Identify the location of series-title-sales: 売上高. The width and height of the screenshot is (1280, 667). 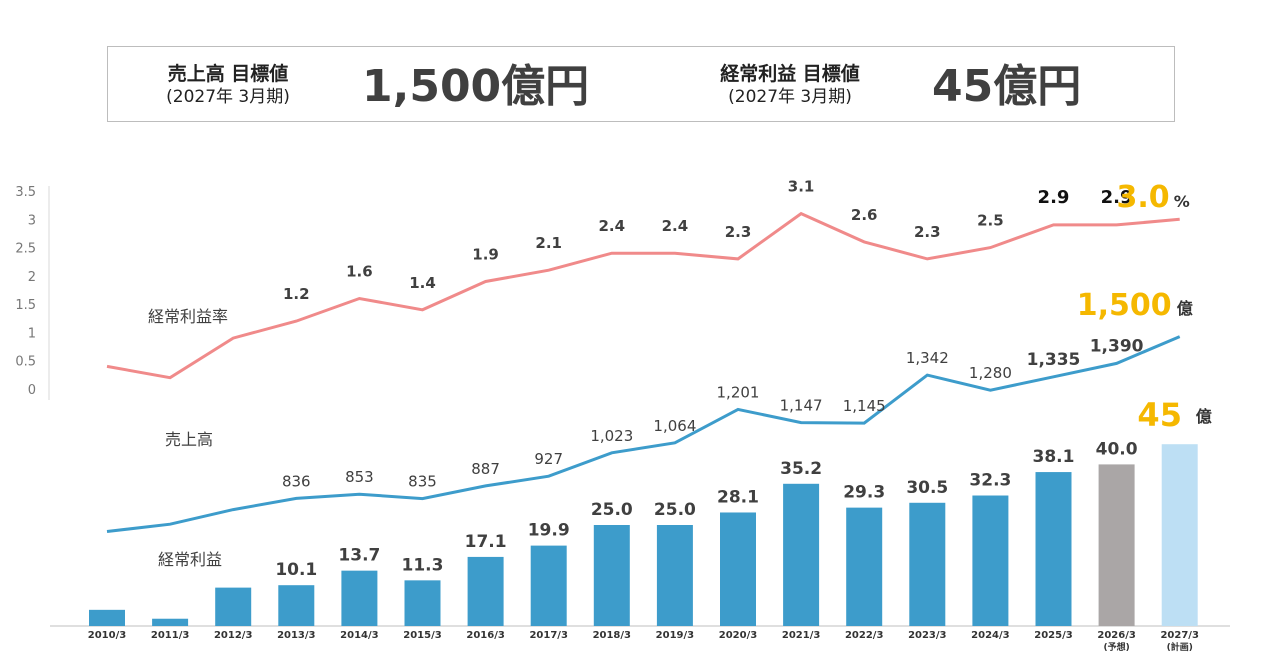
(189, 439).